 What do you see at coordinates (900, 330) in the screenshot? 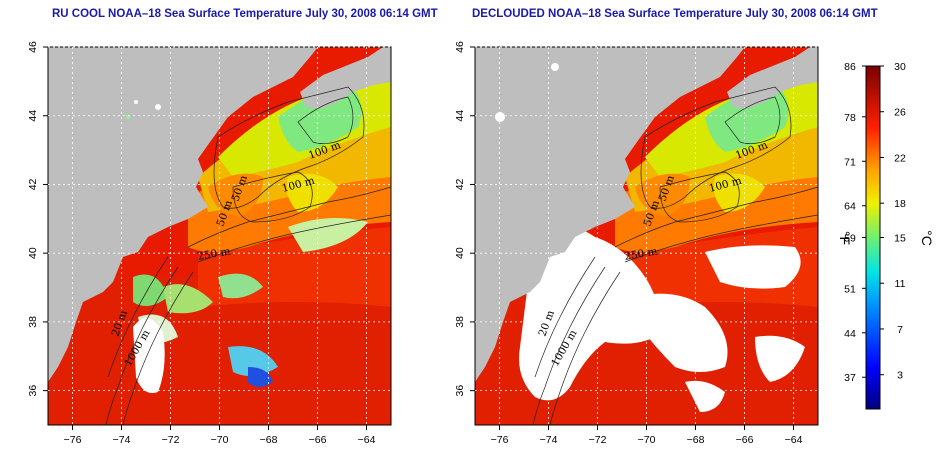
I see `colorbar-celsius-label: 7` at bounding box center [900, 330].